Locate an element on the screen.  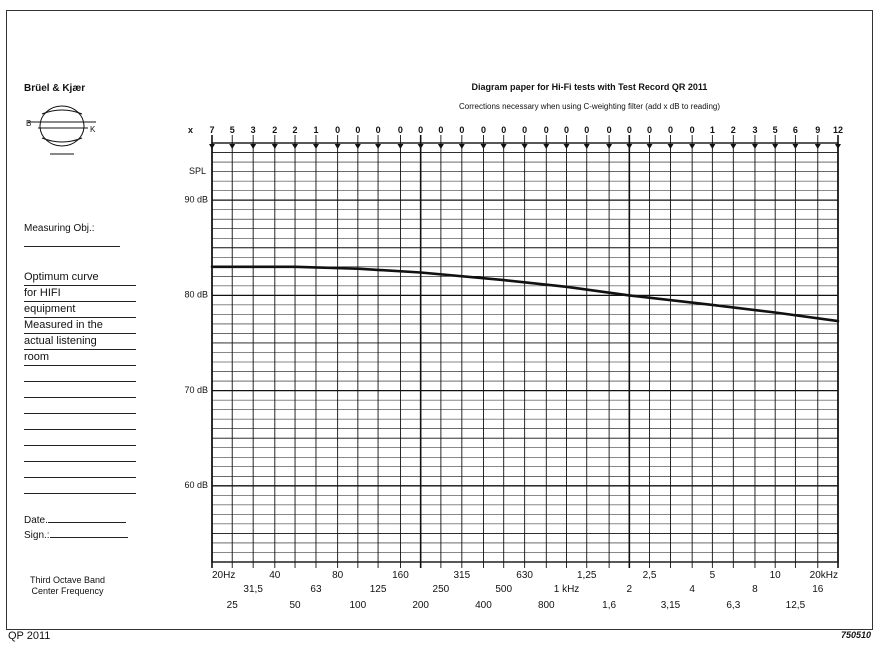
x-tick-label: 1 kHz is located at coordinates (567, 589).